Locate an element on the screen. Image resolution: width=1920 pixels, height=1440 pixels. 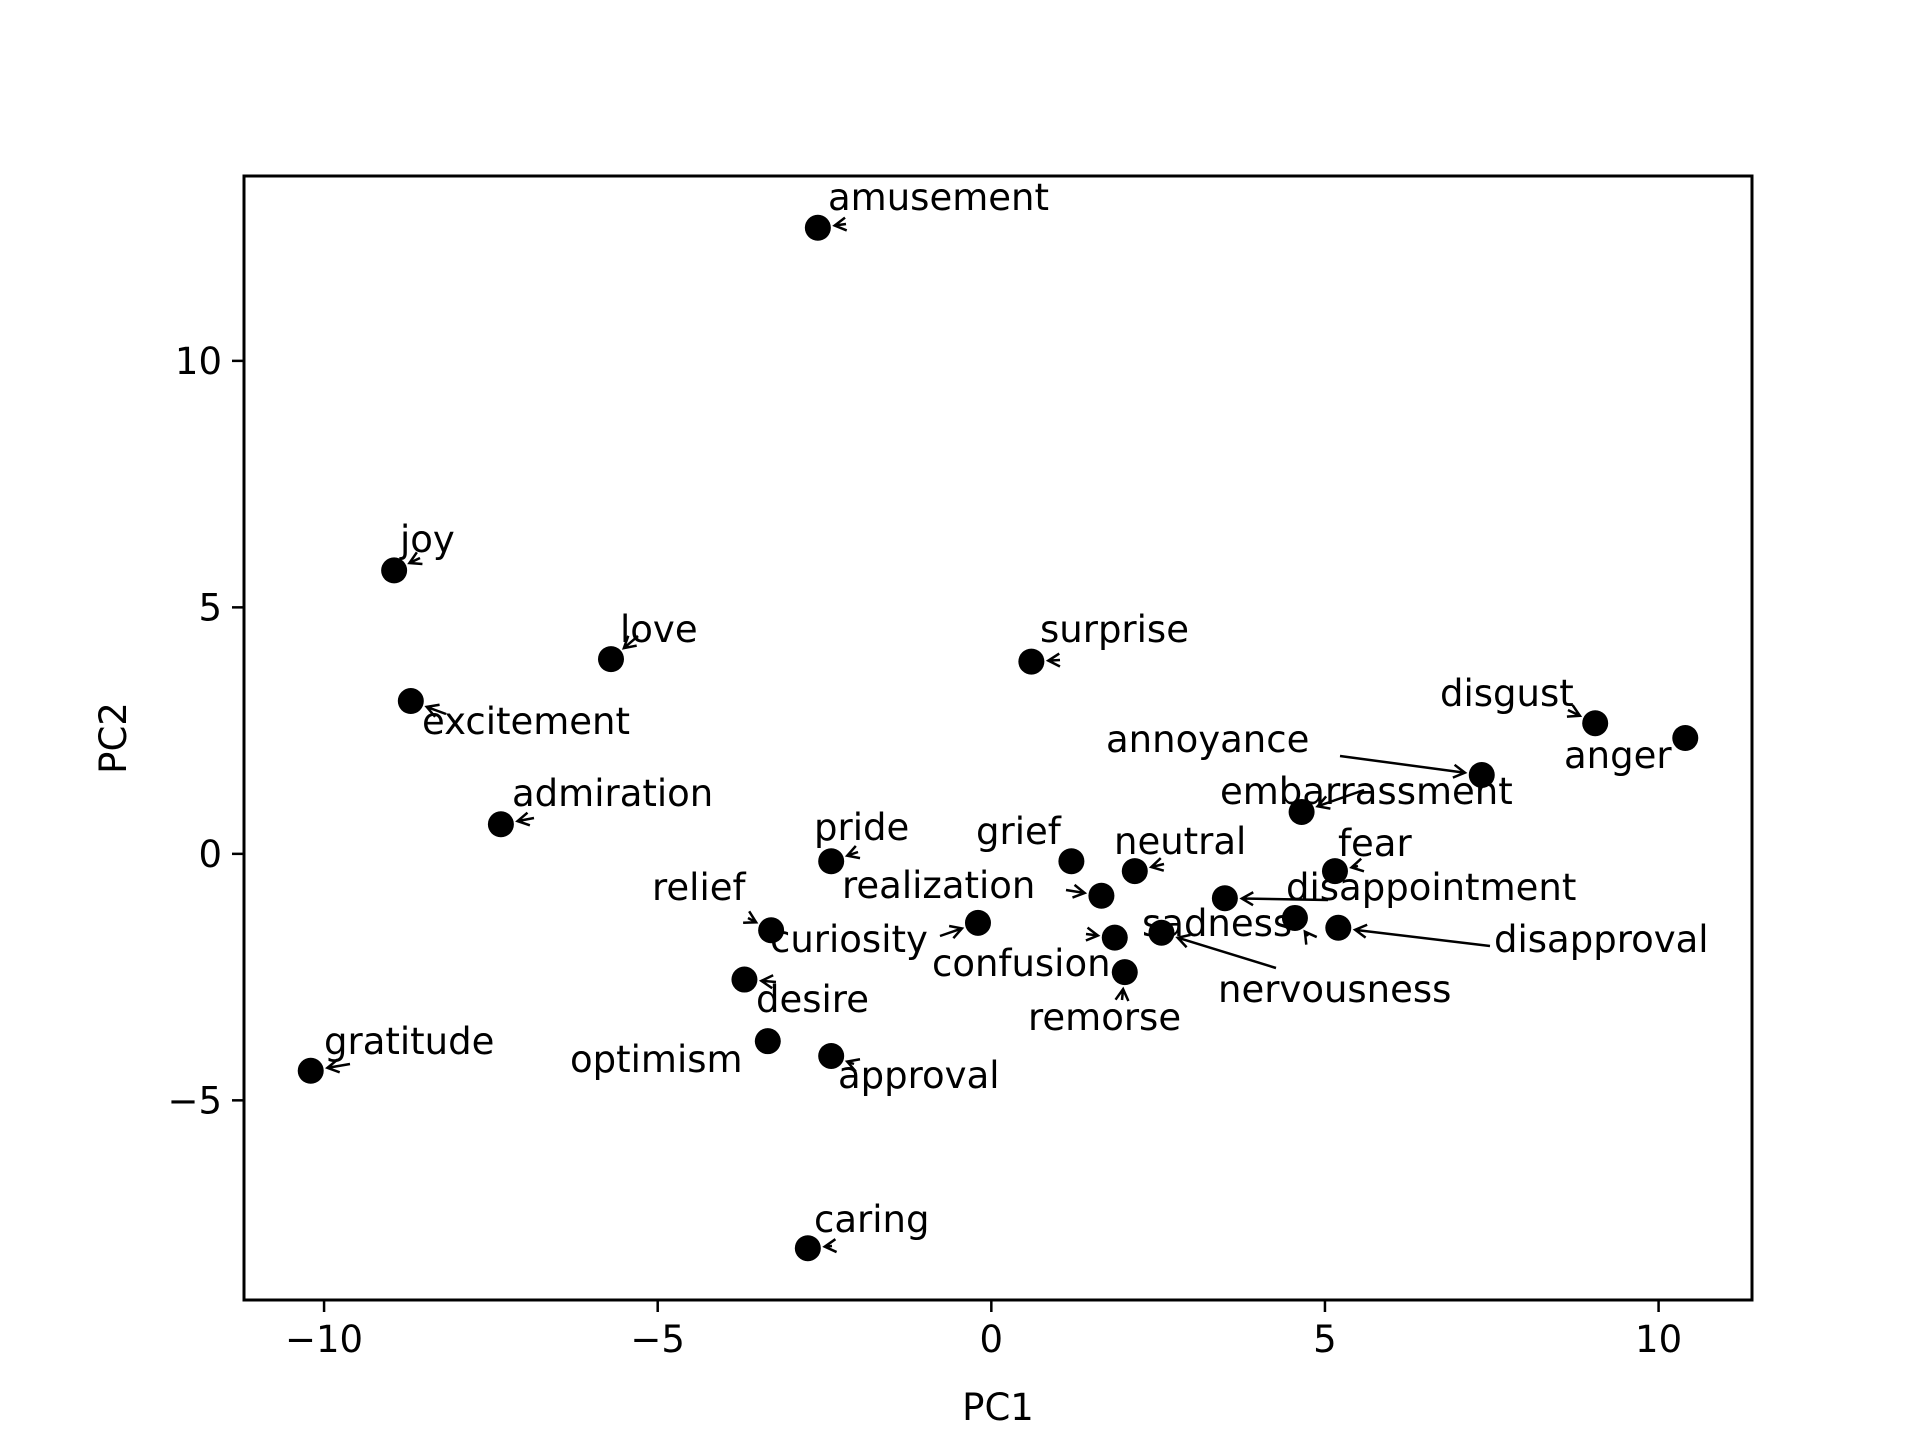
point-disgust is located at coordinates (1595, 723).